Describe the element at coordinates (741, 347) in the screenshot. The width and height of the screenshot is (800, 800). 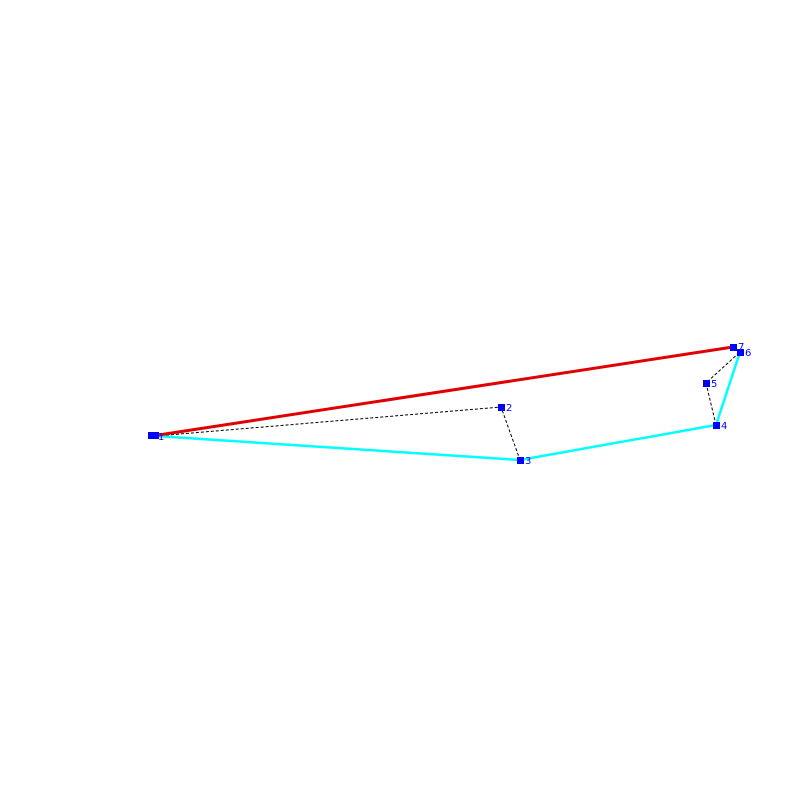
I see `node-label: 7` at that location.